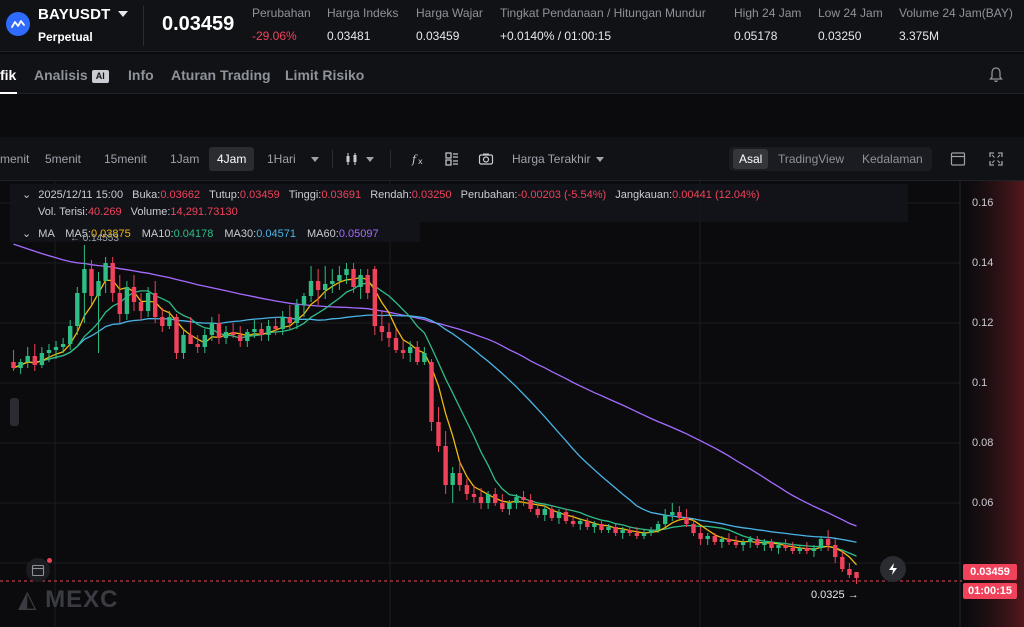  What do you see at coordinates (15, 159) in the screenshot?
I see `interval-1min: menit` at bounding box center [15, 159].